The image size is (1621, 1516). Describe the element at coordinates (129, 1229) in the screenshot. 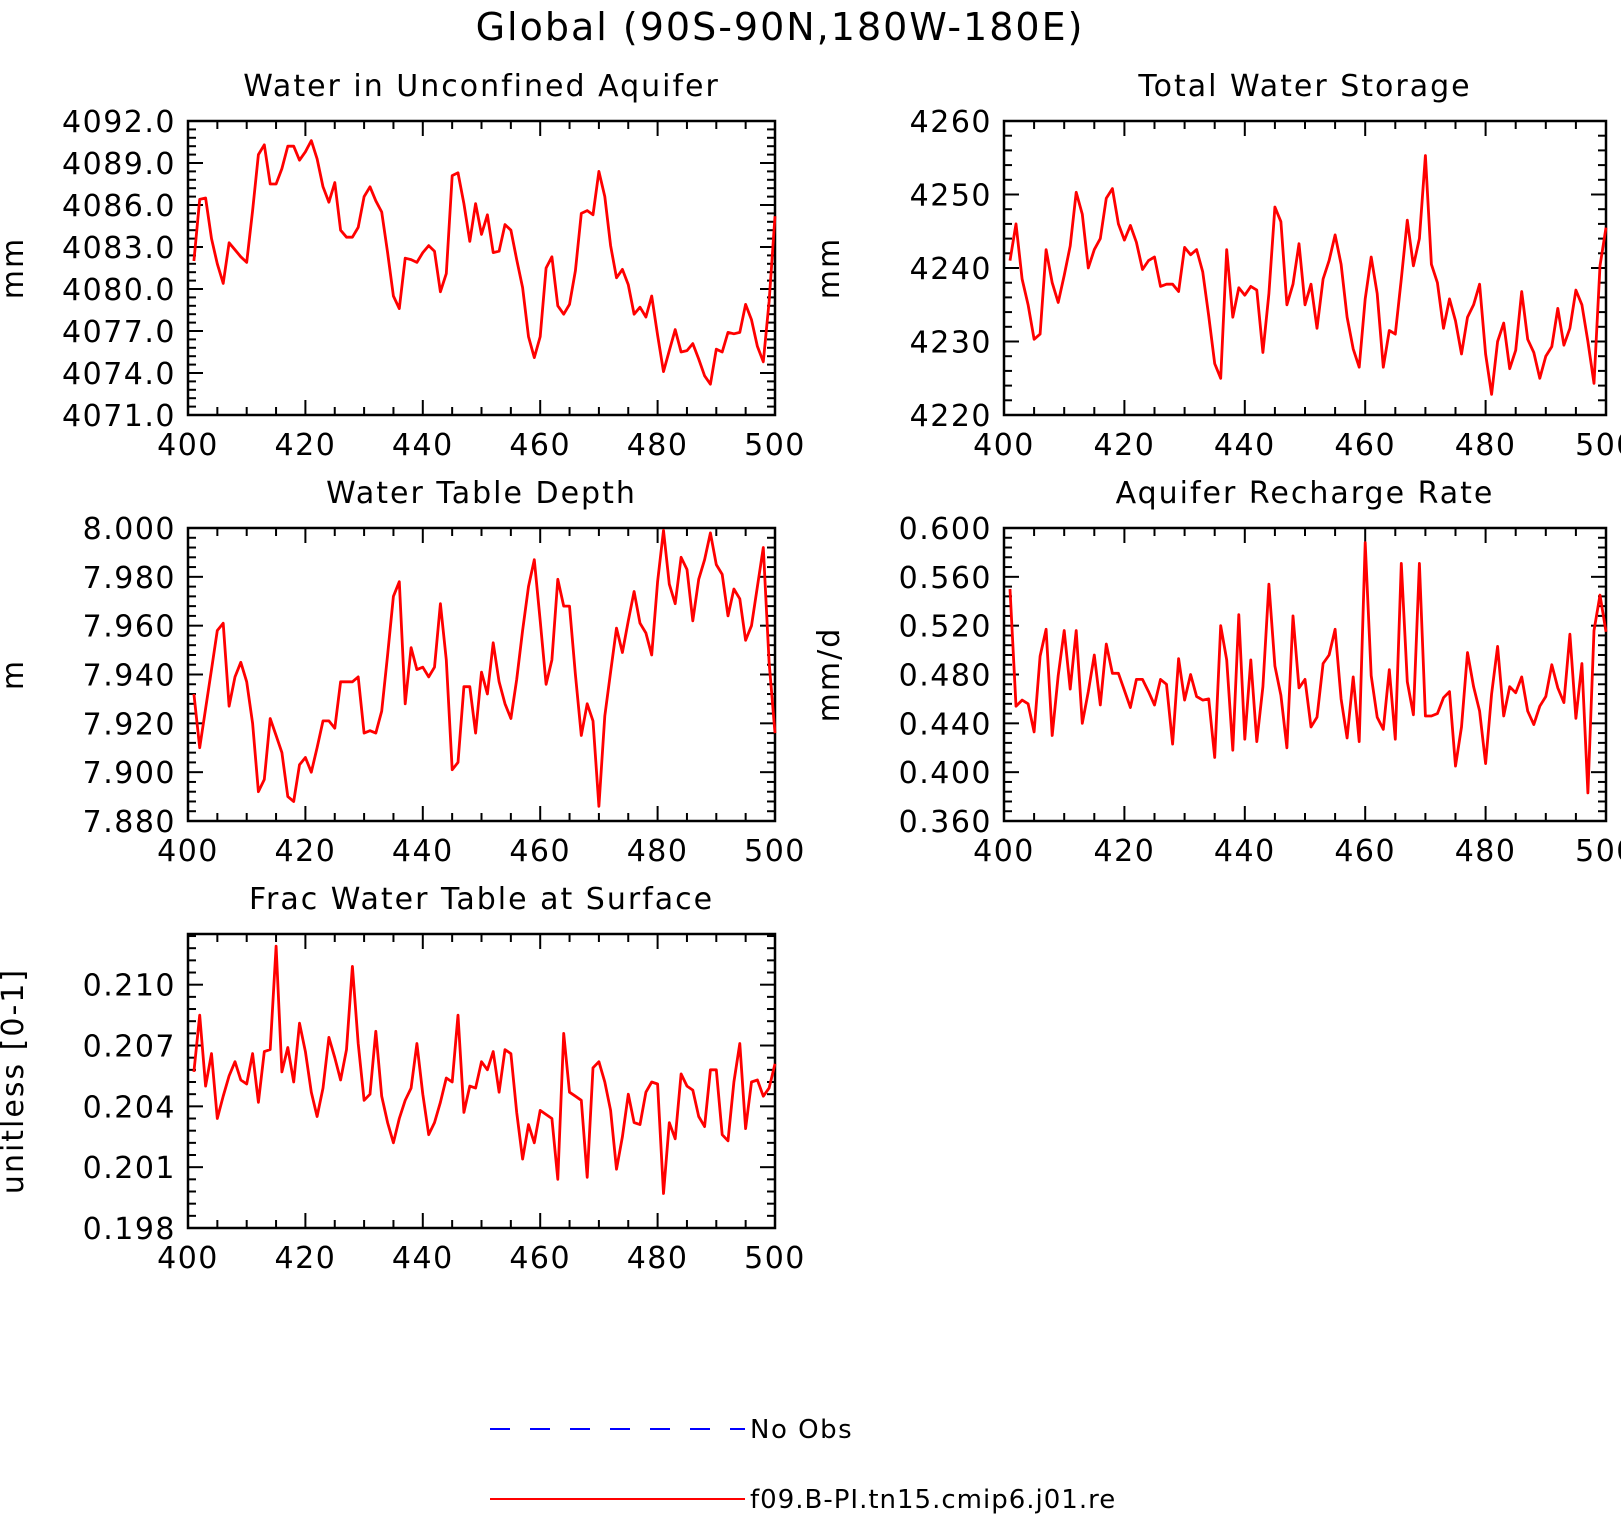

I see `frac-water-table-at-surface-ytick-label: 0.198` at that location.